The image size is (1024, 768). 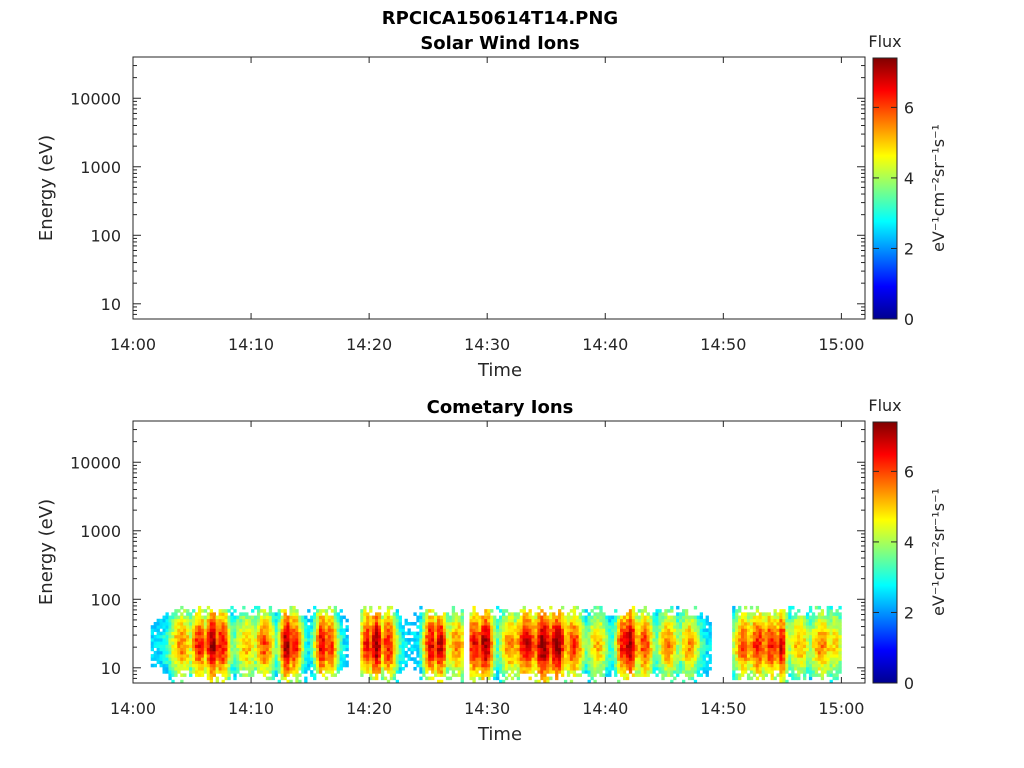 What do you see at coordinates (251, 708) in the screenshot?
I see `x-tick-label: 14:10` at bounding box center [251, 708].